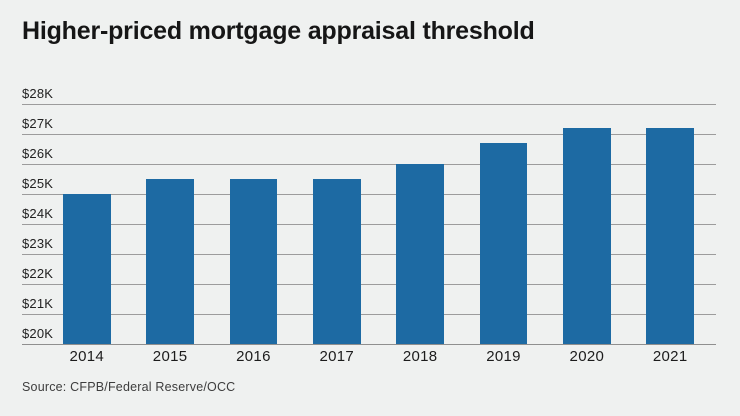 Image resolution: width=740 pixels, height=416 pixels. I want to click on bar-2015, so click(170, 261).